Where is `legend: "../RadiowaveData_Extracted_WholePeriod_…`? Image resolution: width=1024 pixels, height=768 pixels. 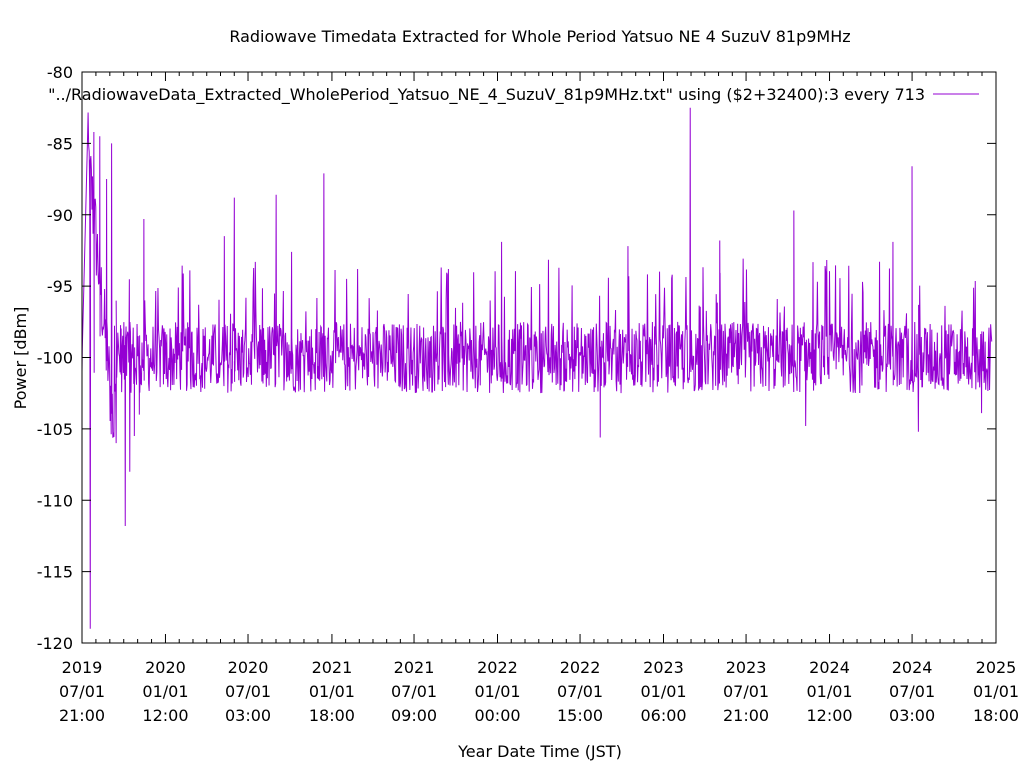 legend: "../RadiowaveData_Extracted_WholePeriod_… is located at coordinates (513, 95).